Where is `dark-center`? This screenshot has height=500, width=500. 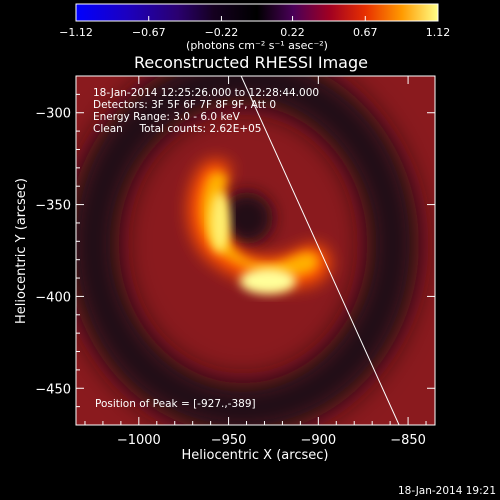 dark-center is located at coordinates (247, 218).